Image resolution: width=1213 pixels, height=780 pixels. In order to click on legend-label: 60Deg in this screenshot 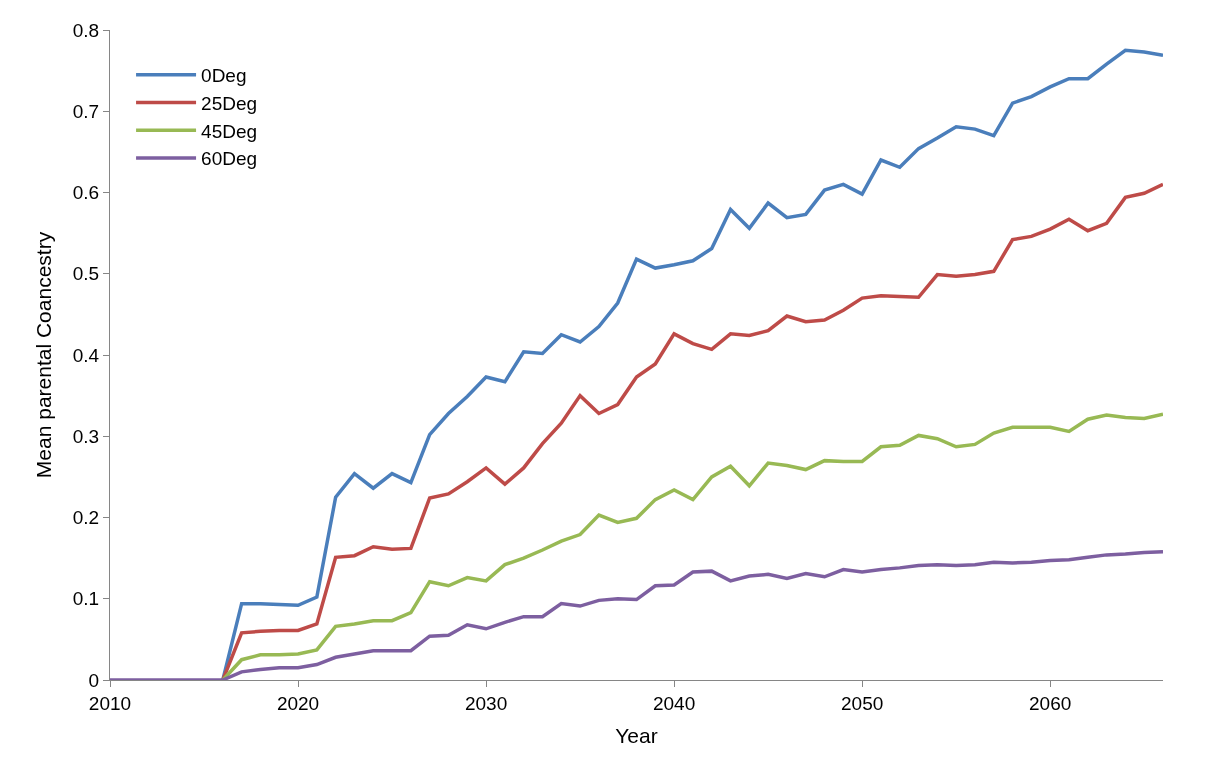, I will do `click(229, 159)`.